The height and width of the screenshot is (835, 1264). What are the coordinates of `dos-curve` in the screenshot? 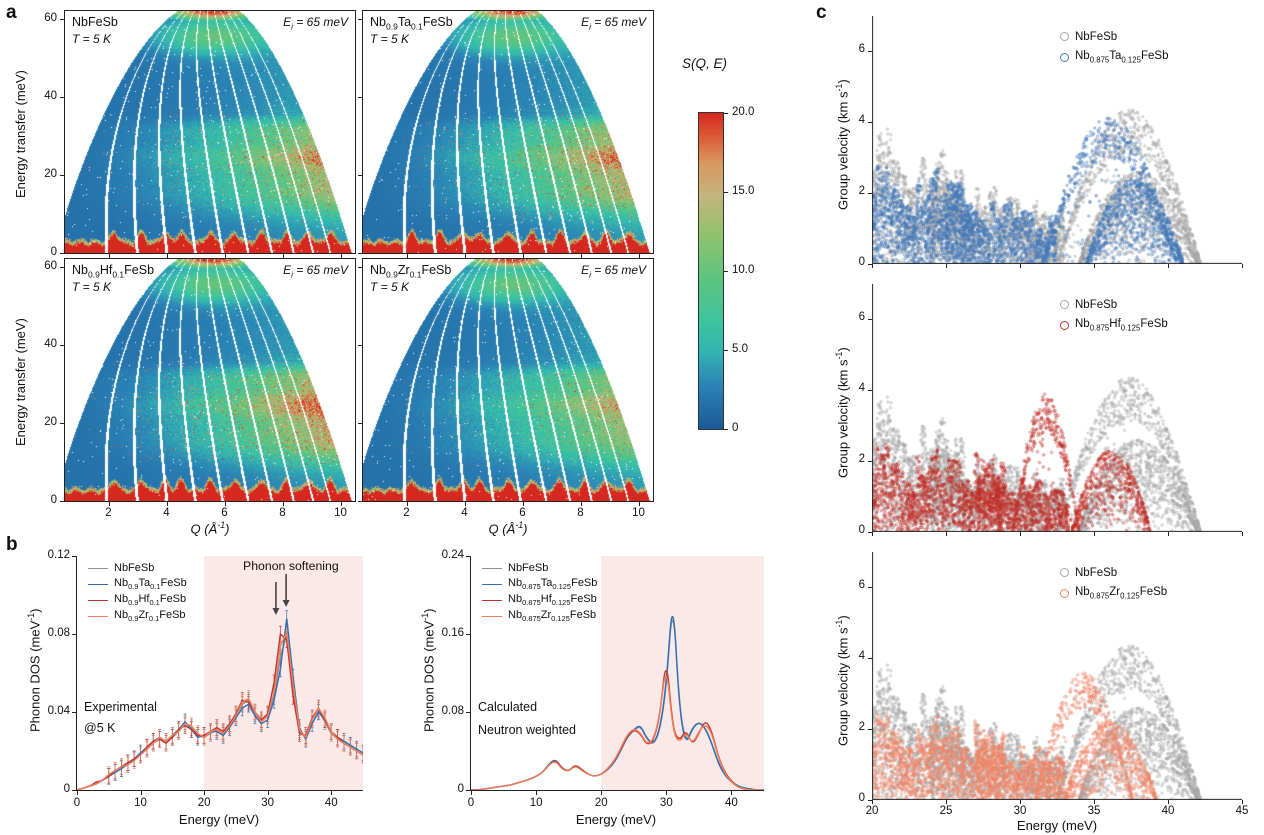 It's located at (220, 710).